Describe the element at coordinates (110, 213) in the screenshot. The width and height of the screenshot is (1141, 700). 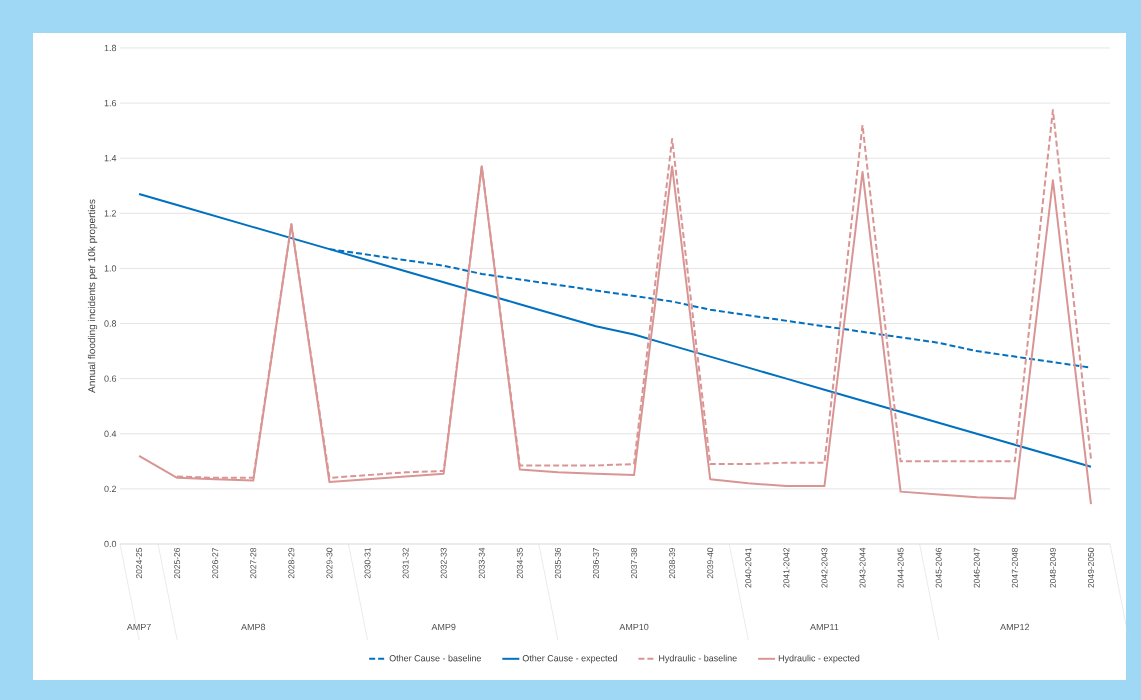
I see `y-tick-label: 1.2` at that location.